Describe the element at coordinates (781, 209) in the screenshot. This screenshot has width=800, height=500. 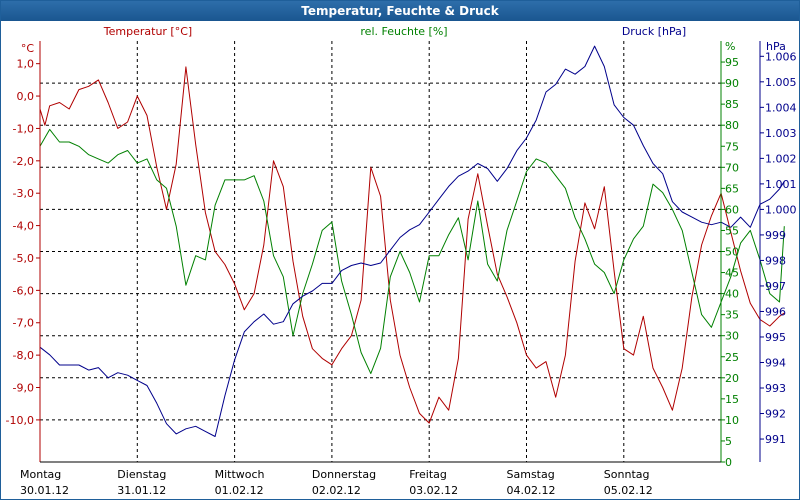
I see `pressure-tick-label: 1.000` at that location.